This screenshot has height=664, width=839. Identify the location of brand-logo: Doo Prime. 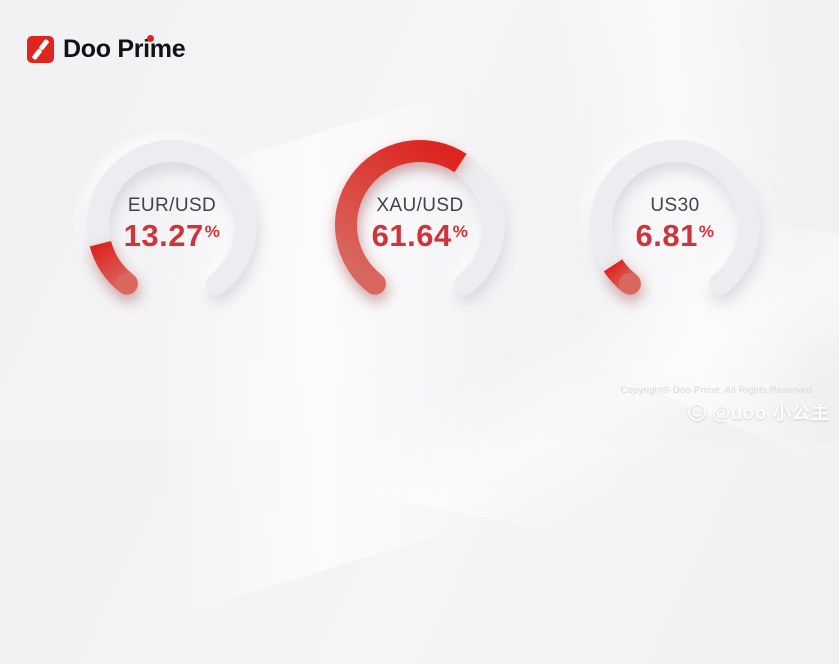
(106, 49).